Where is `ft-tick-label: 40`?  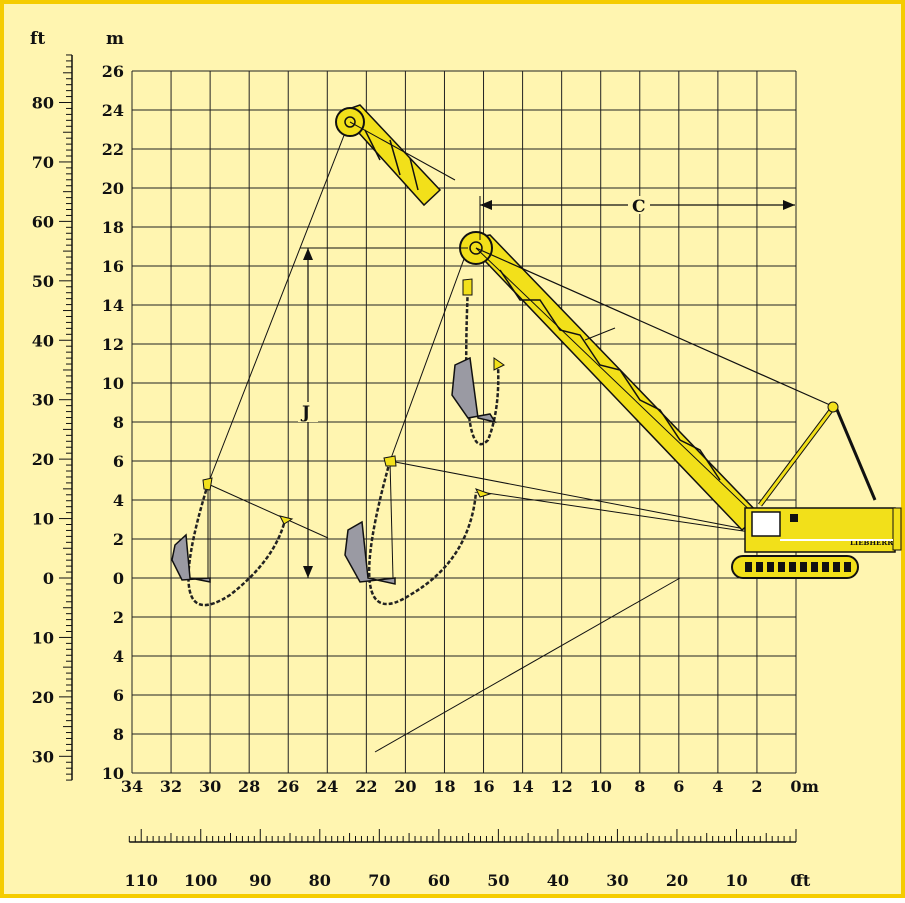 ft-tick-label: 40 is located at coordinates (43, 340).